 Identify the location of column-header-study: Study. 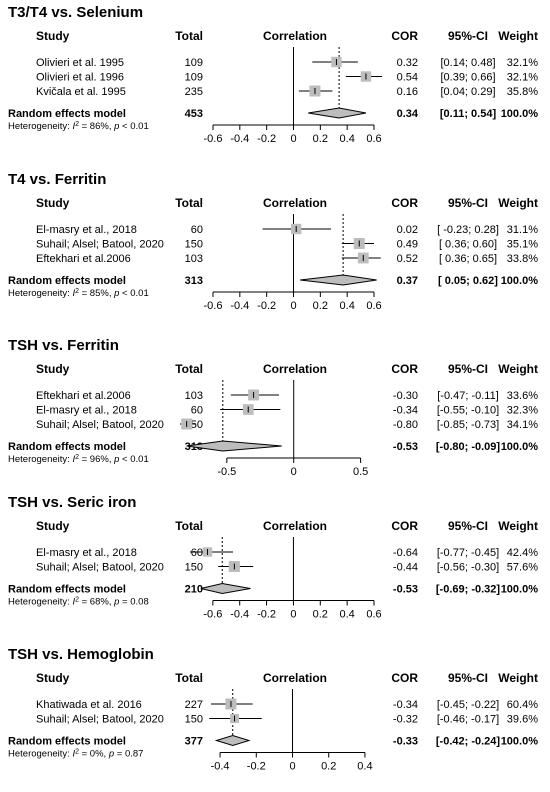
(53, 526).